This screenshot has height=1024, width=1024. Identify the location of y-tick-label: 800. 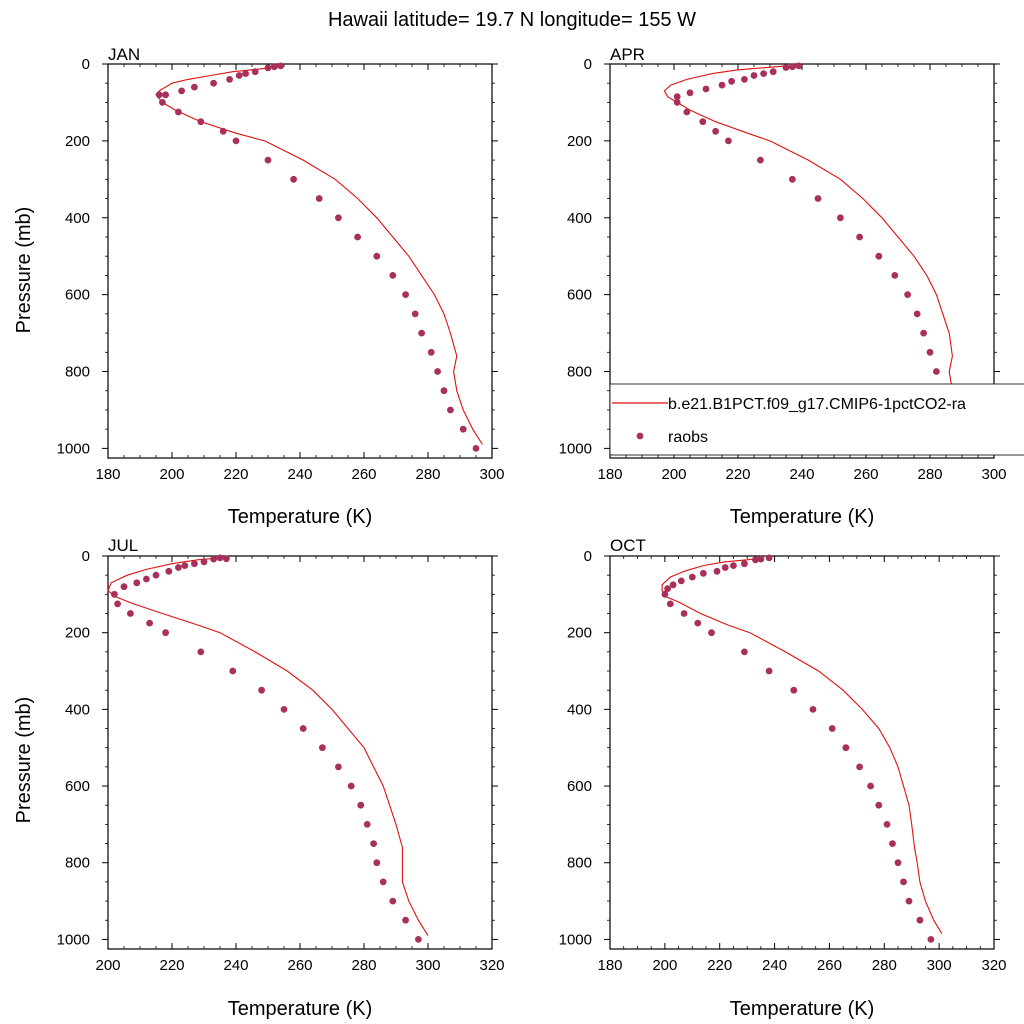
(579, 372).